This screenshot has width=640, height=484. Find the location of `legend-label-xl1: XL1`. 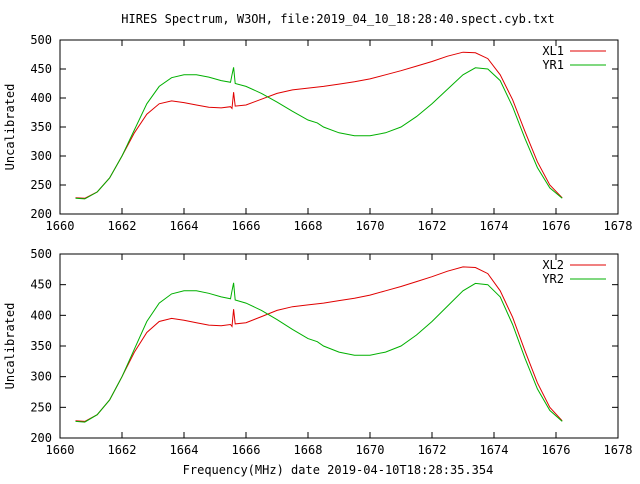

legend-label-xl1: XL1 is located at coordinates (553, 51).